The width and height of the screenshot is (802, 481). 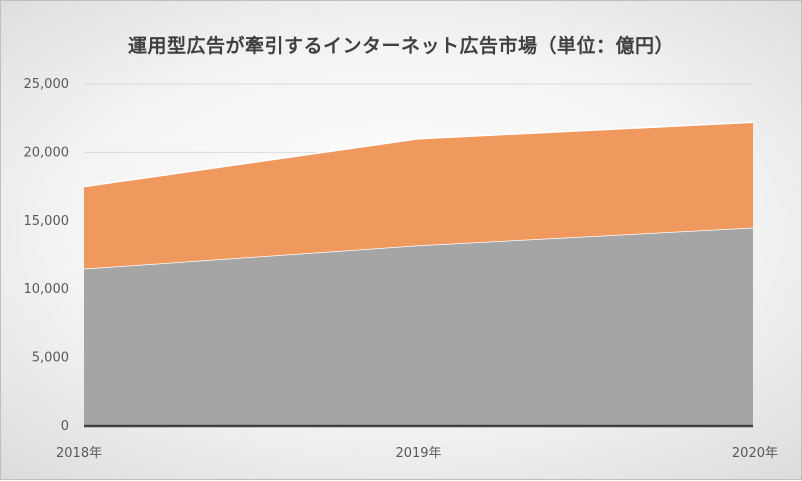 I want to click on chart-title: 運用型広告が牽引するインターネット広告市場（単位：億円）, so click(x=400, y=46).